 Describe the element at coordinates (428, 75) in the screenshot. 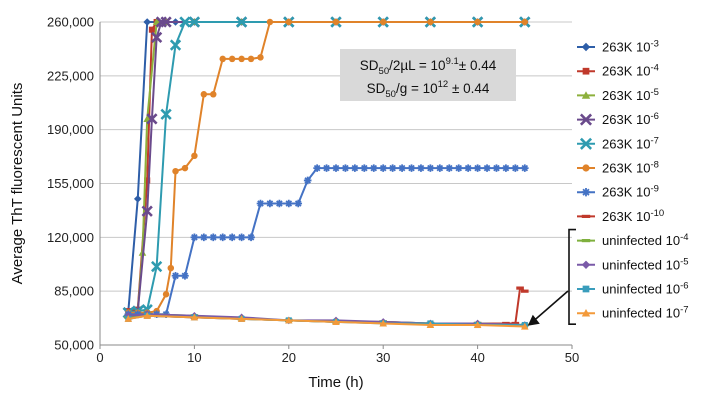

I see `annotation-background` at that location.